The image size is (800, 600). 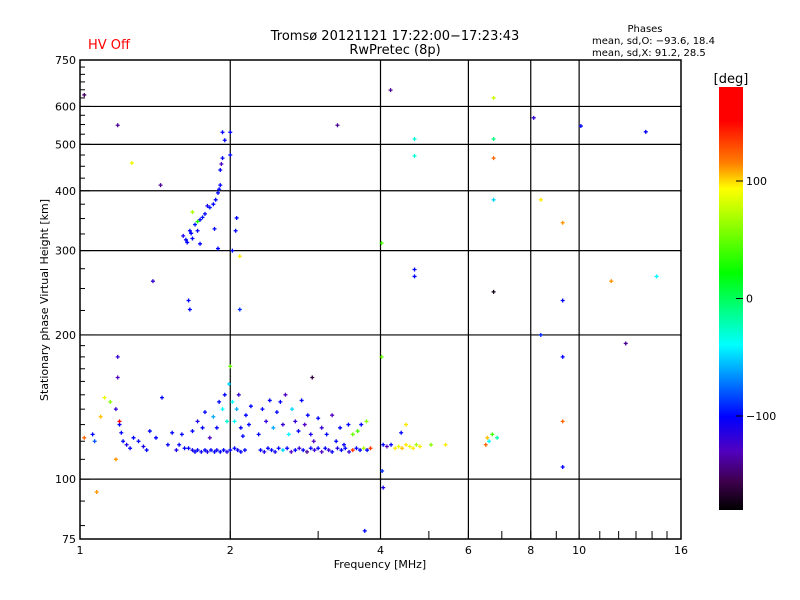 What do you see at coordinates (756, 181) in the screenshot?
I see `colorbar-tick-label: 100` at bounding box center [756, 181].